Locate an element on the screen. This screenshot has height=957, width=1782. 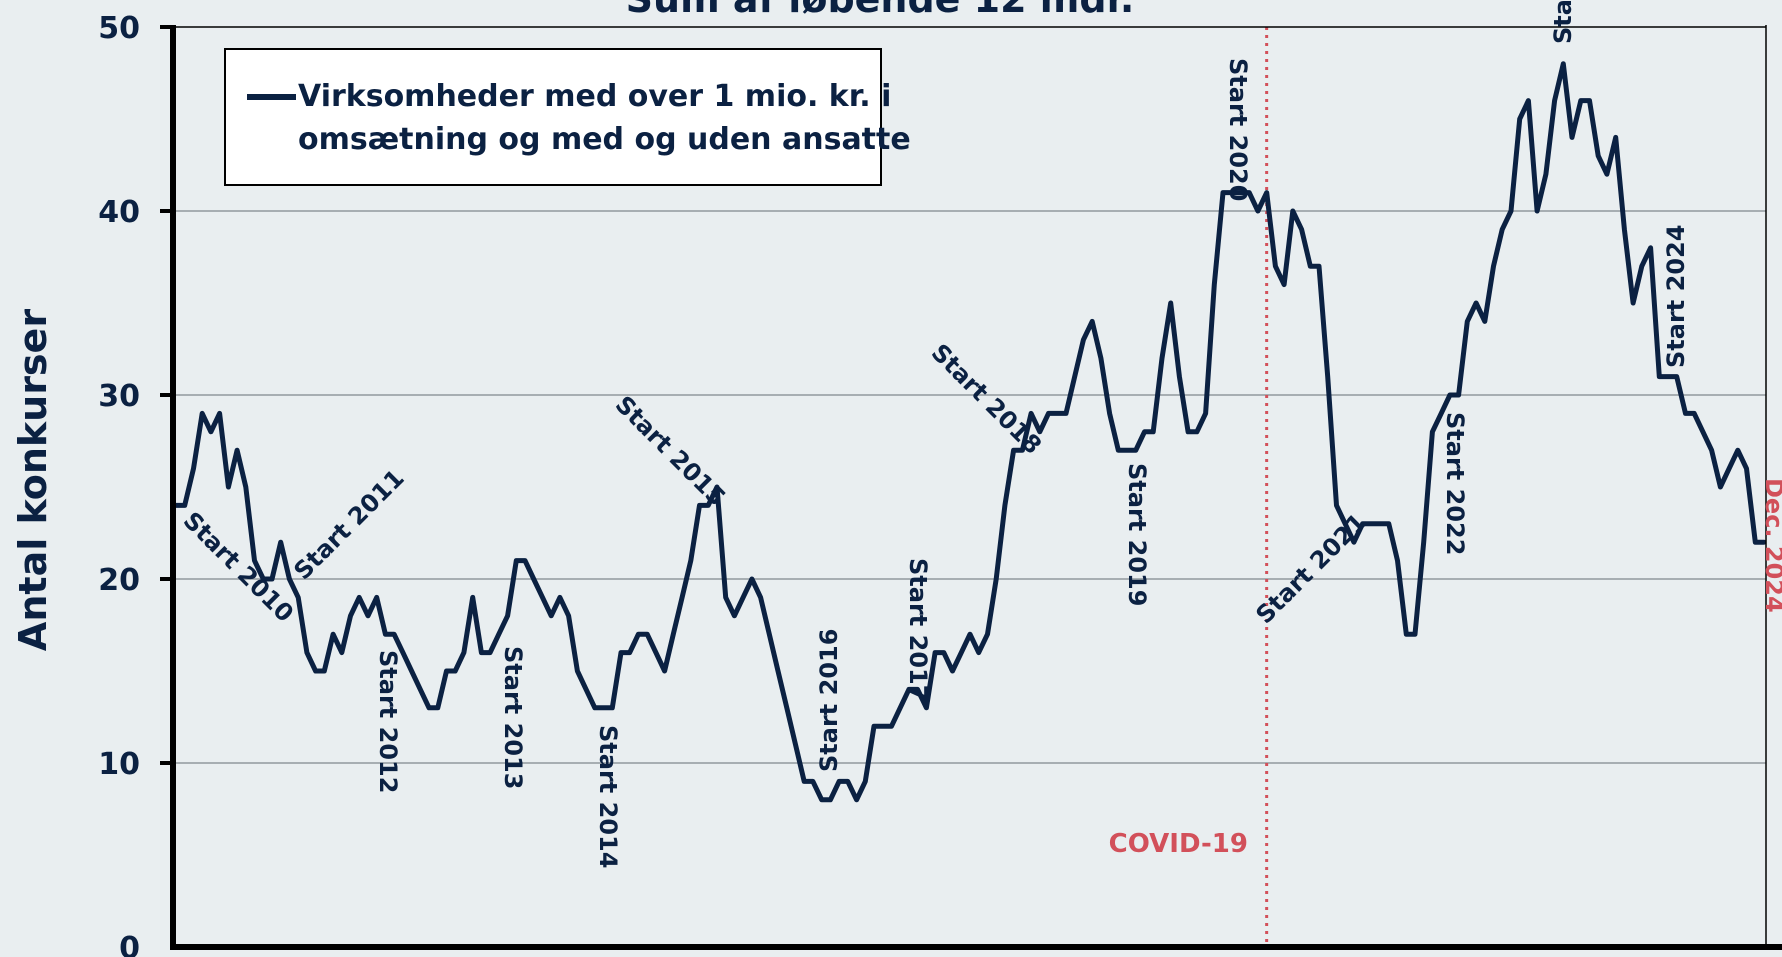
annotation-start-2023: Start 2023 is located at coordinates (1563, 22).